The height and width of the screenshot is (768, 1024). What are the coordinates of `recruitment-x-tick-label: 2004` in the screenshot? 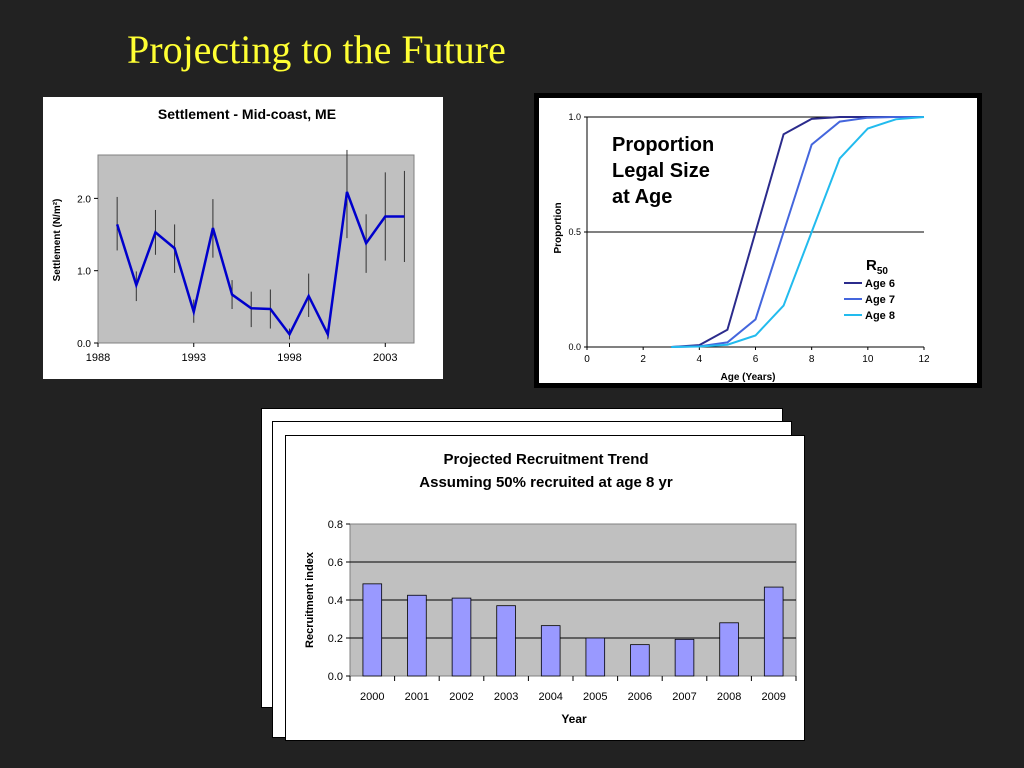 It's located at (550, 697).